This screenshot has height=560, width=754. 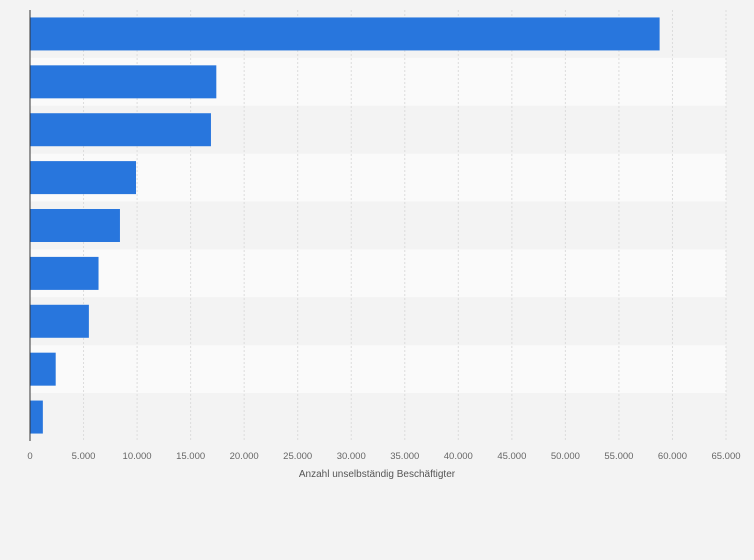 What do you see at coordinates (725, 456) in the screenshot?
I see `x-tick-label: 65.000` at bounding box center [725, 456].